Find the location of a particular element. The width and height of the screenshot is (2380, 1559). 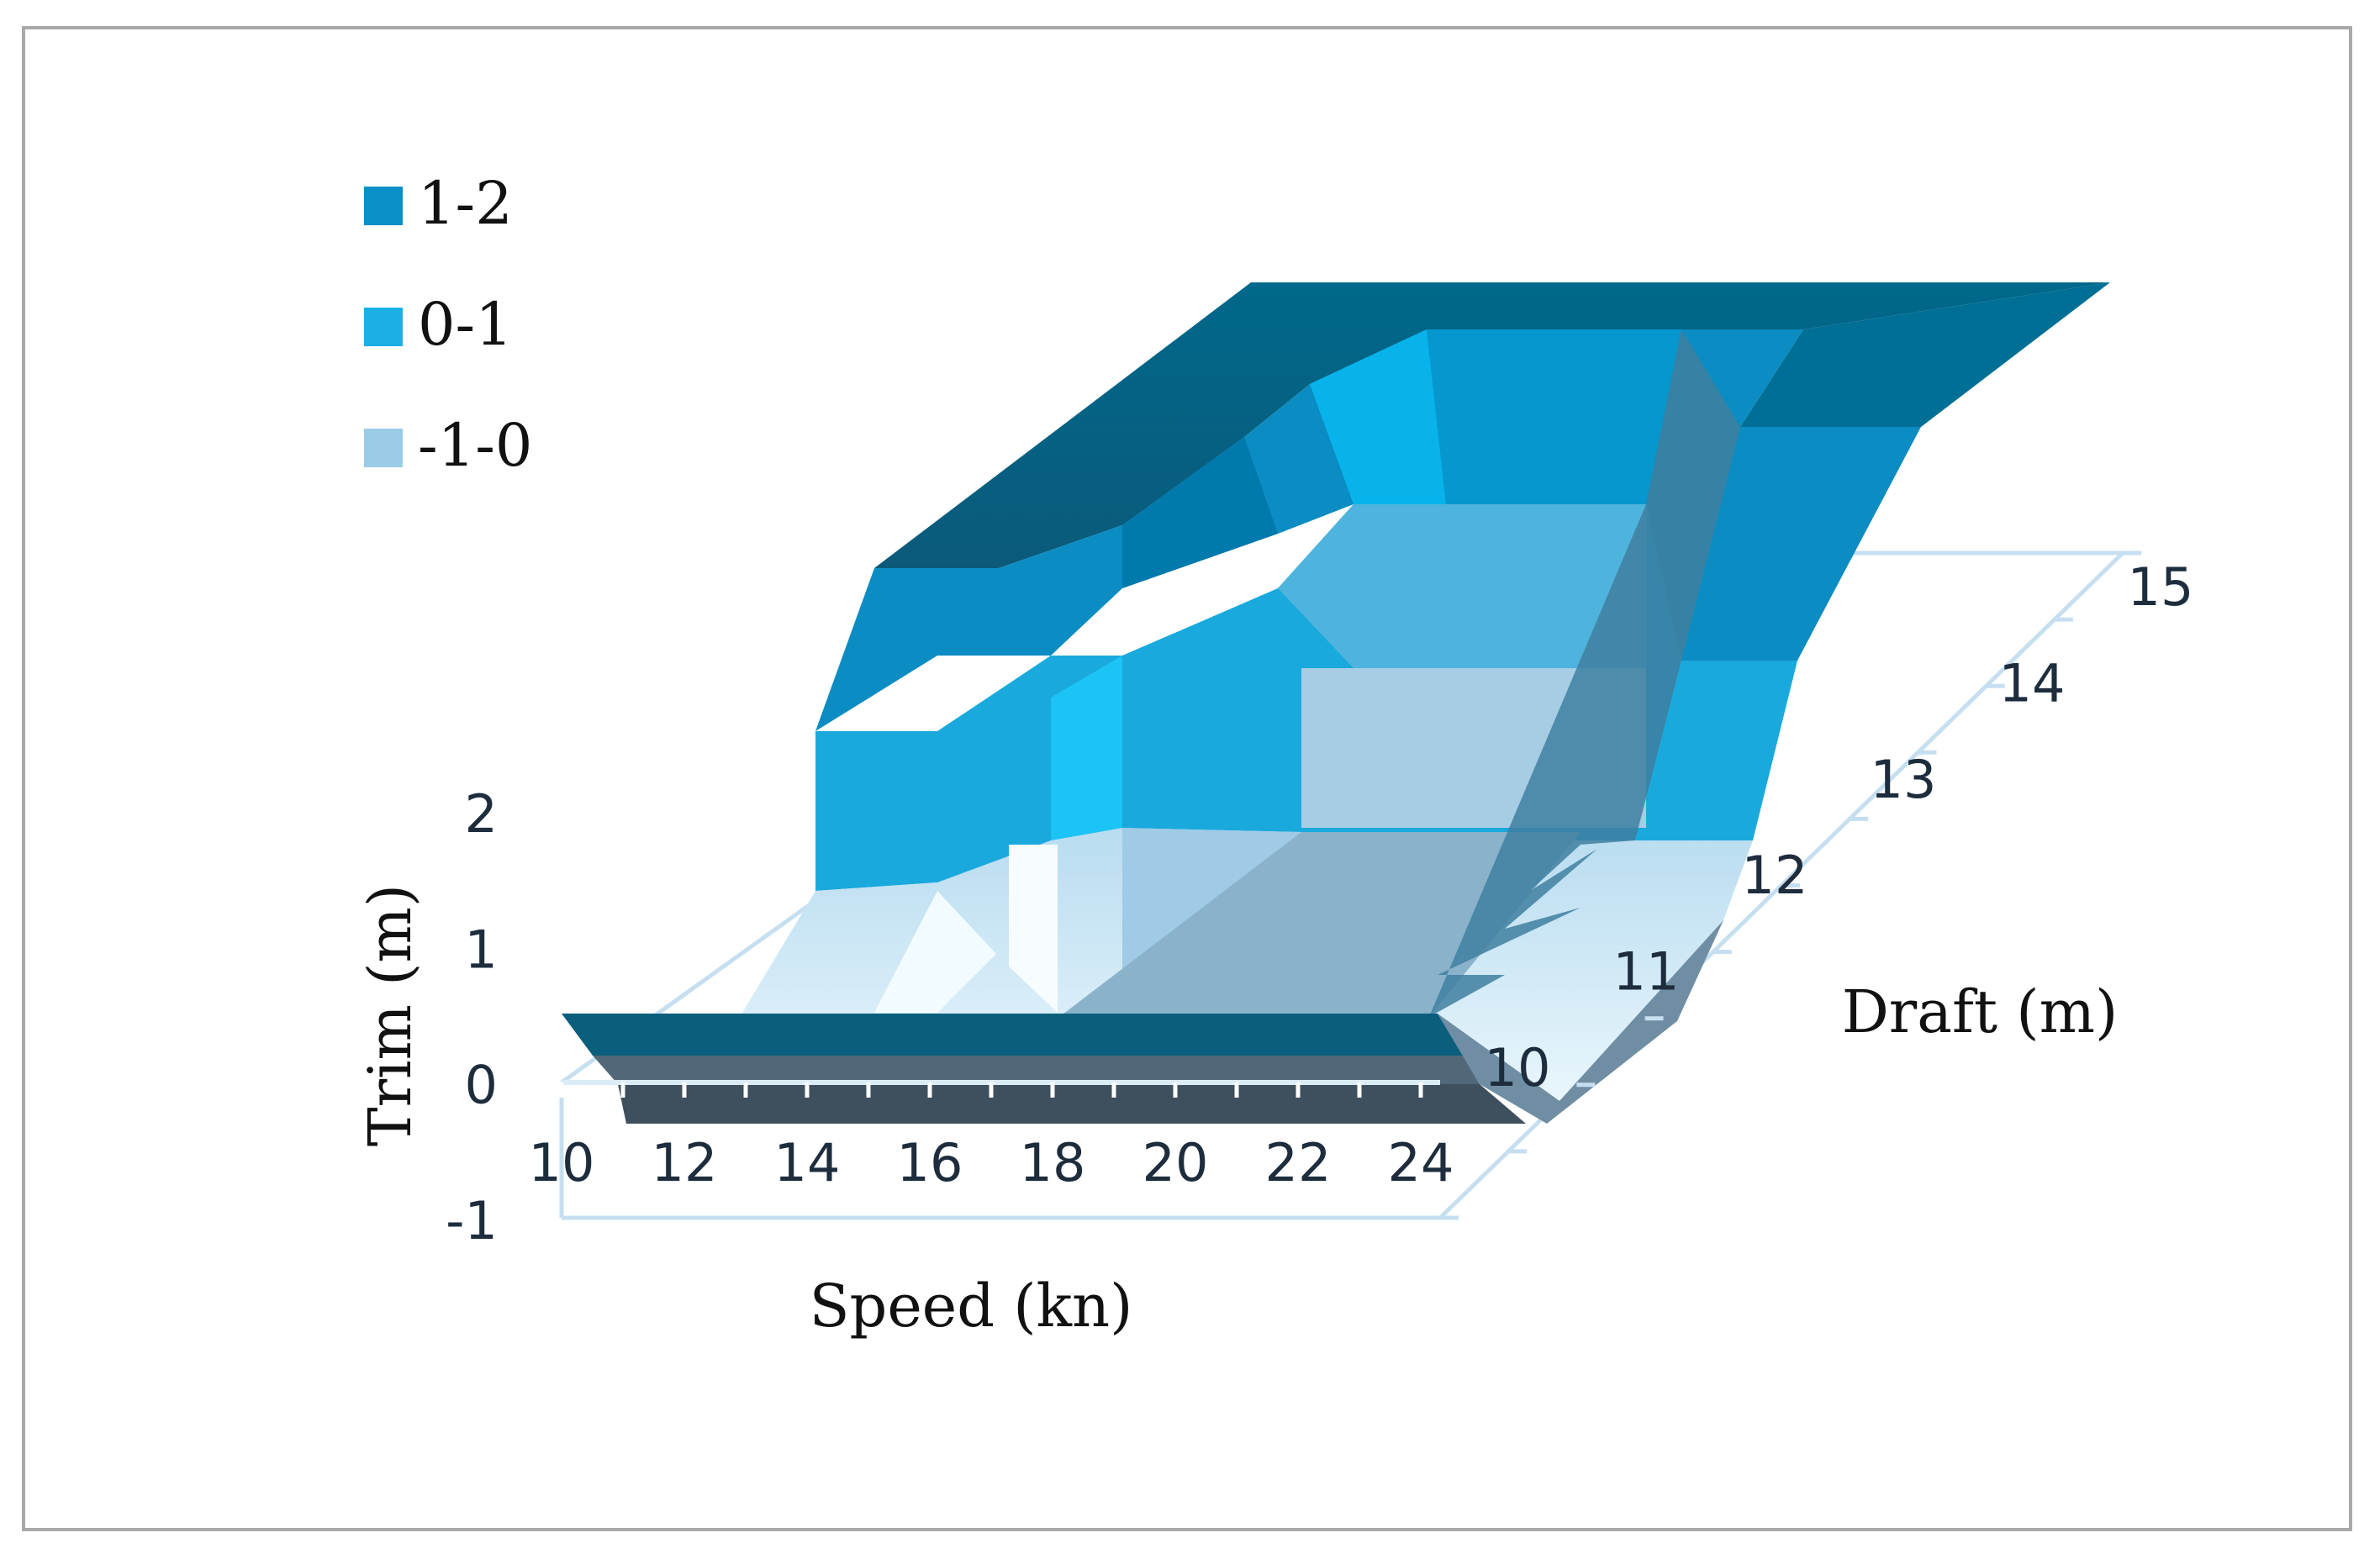

x-axis-title: Speed (kn) is located at coordinates (971, 1306).